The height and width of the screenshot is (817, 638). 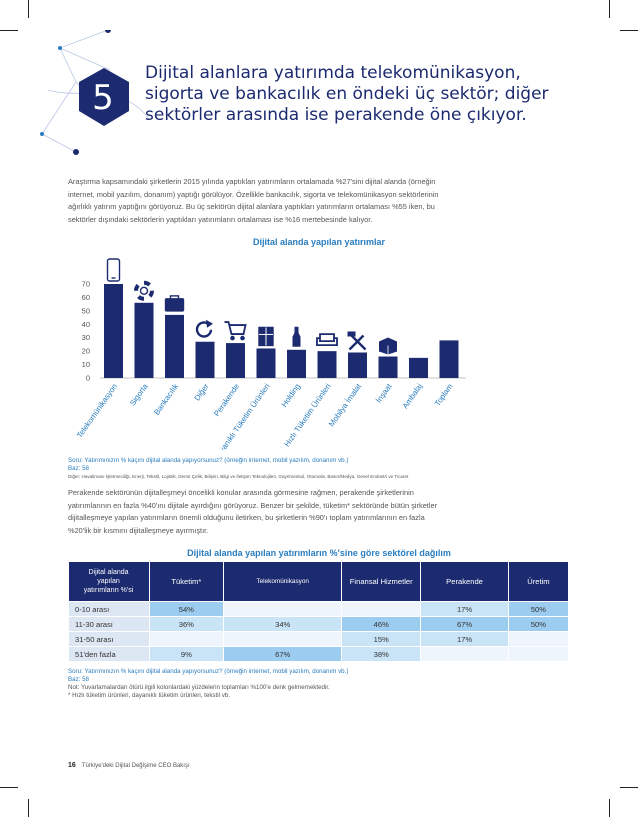 What do you see at coordinates (109, 639) in the screenshot?
I see `row-label: 31-50 arası` at bounding box center [109, 639].